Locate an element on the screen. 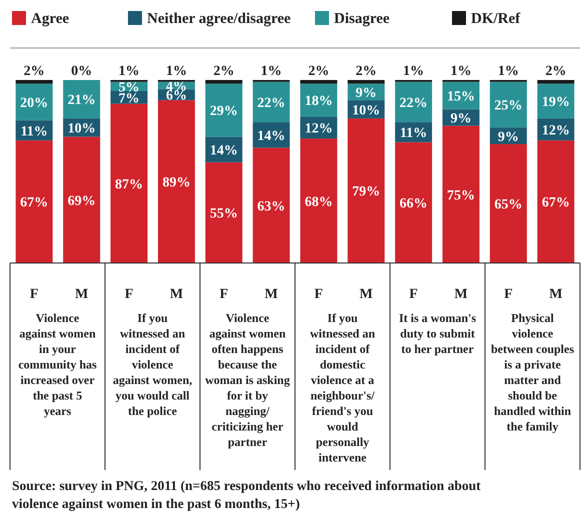  data-label: 18% is located at coordinates (318, 102).